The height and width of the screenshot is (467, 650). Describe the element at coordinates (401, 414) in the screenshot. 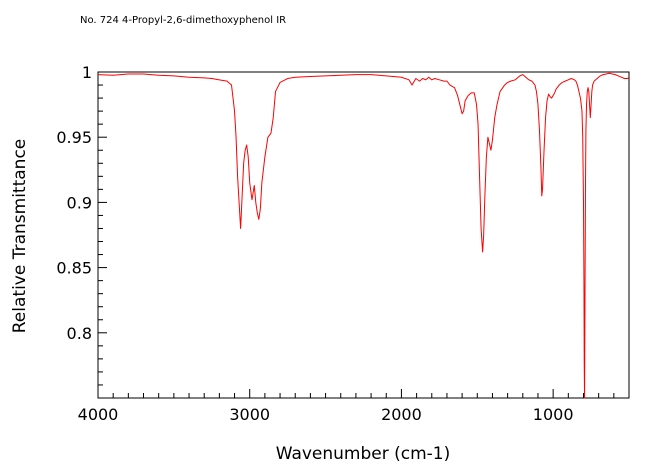

I see `x-tick-label: 2000` at that location.